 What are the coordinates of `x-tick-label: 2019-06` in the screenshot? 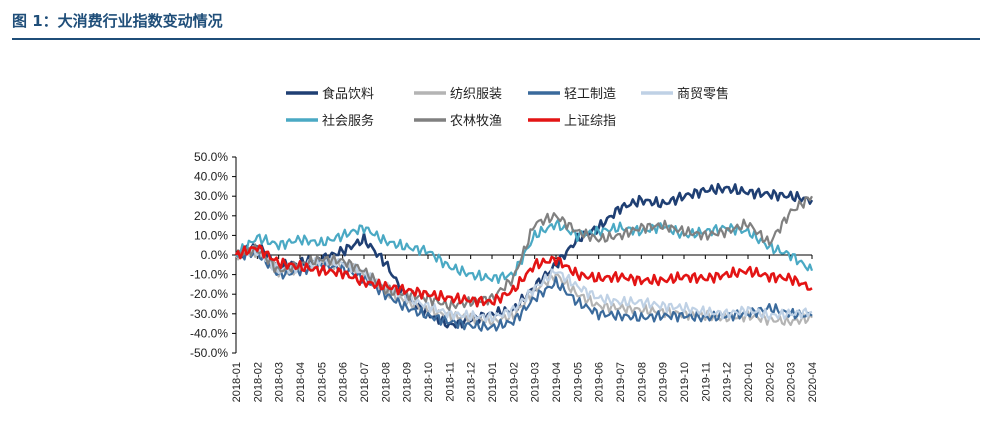 It's located at (600, 382).